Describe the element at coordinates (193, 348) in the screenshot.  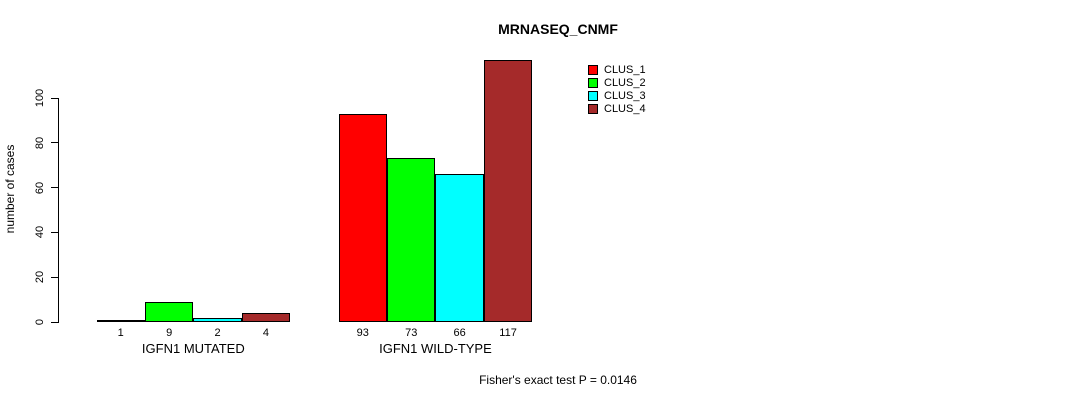
I see `x-axis-group-label: IGFN1 MUTATED` at that location.